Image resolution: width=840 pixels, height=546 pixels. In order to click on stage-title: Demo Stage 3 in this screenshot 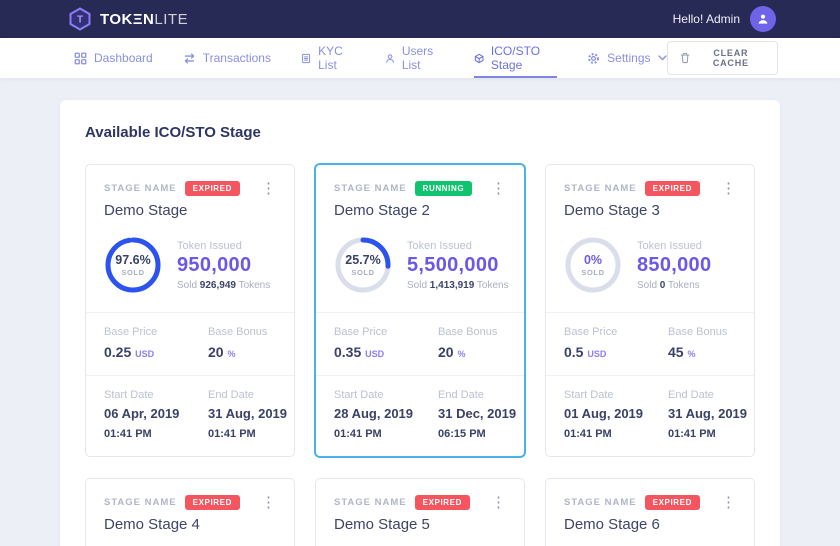, I will do `click(612, 210)`.